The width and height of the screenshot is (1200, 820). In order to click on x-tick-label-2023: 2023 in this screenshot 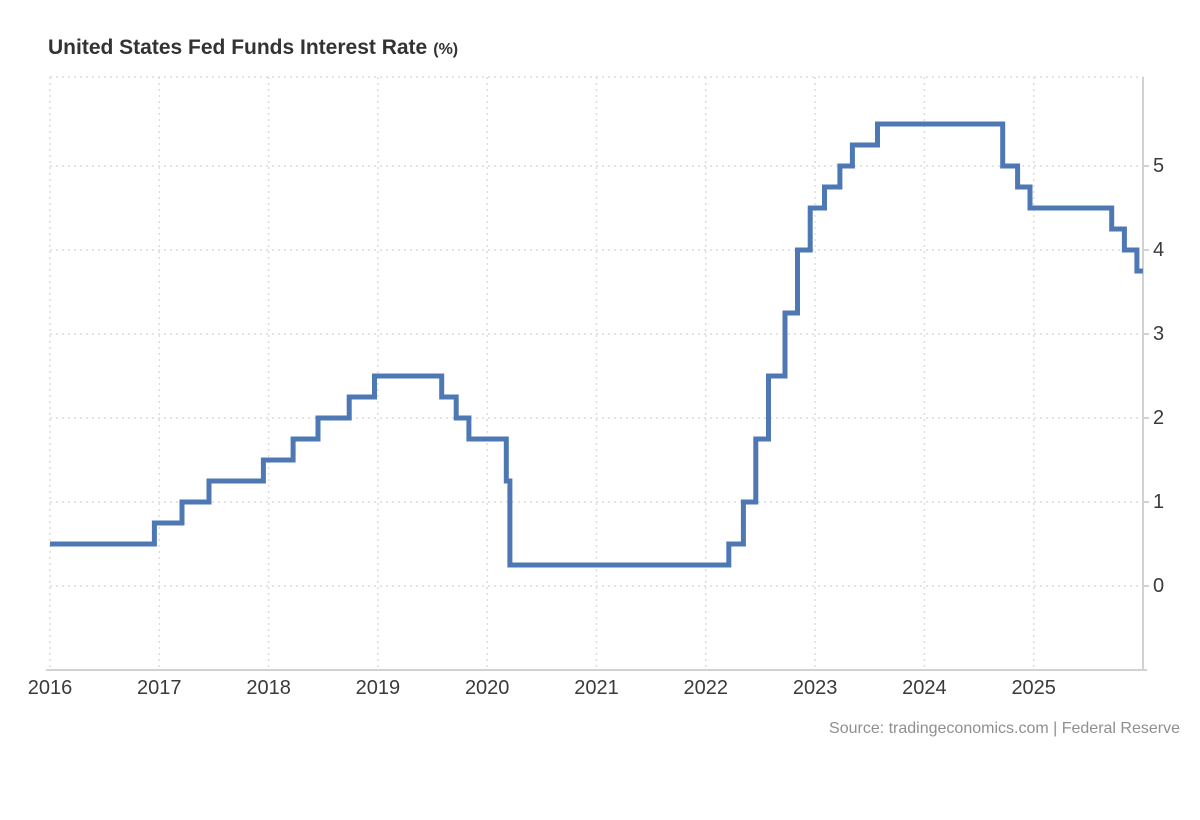, I will do `click(815, 688)`.